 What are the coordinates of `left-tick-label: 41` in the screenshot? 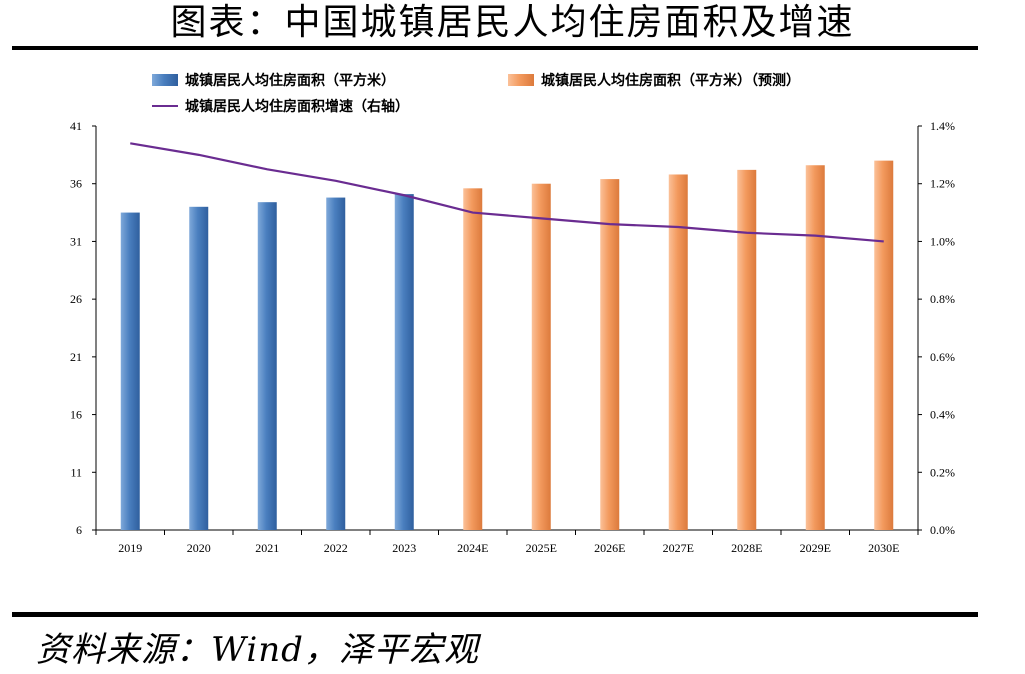 It's located at (76, 126).